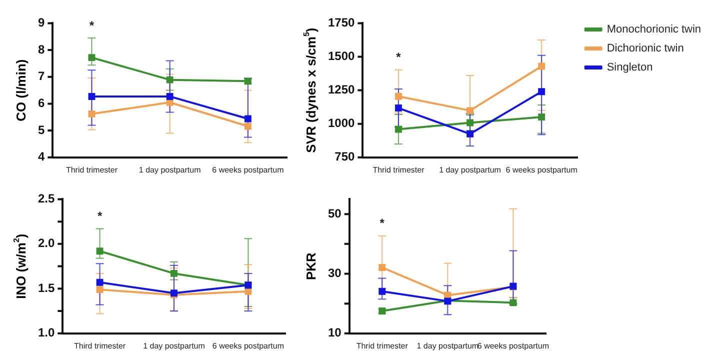 Image resolution: width=709 pixels, height=351 pixels. Describe the element at coordinates (345, 157) in the screenshot. I see `y-tick-label: 750` at that location.